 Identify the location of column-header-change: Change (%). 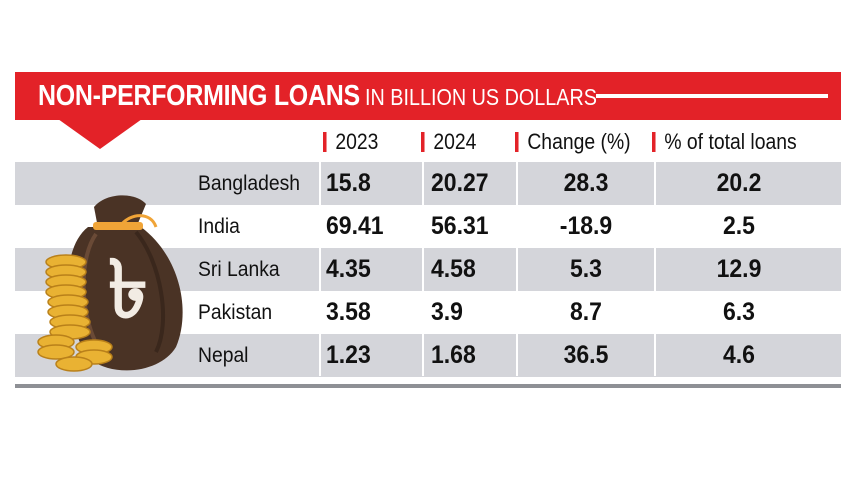
(573, 142).